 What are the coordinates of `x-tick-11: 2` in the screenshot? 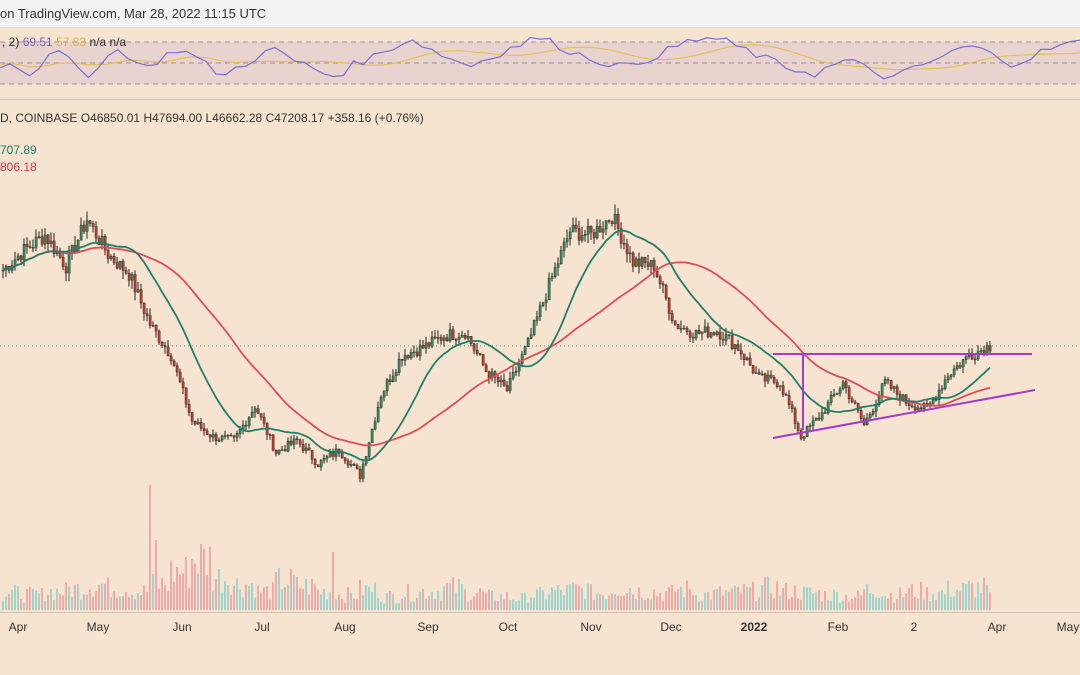 It's located at (914, 627).